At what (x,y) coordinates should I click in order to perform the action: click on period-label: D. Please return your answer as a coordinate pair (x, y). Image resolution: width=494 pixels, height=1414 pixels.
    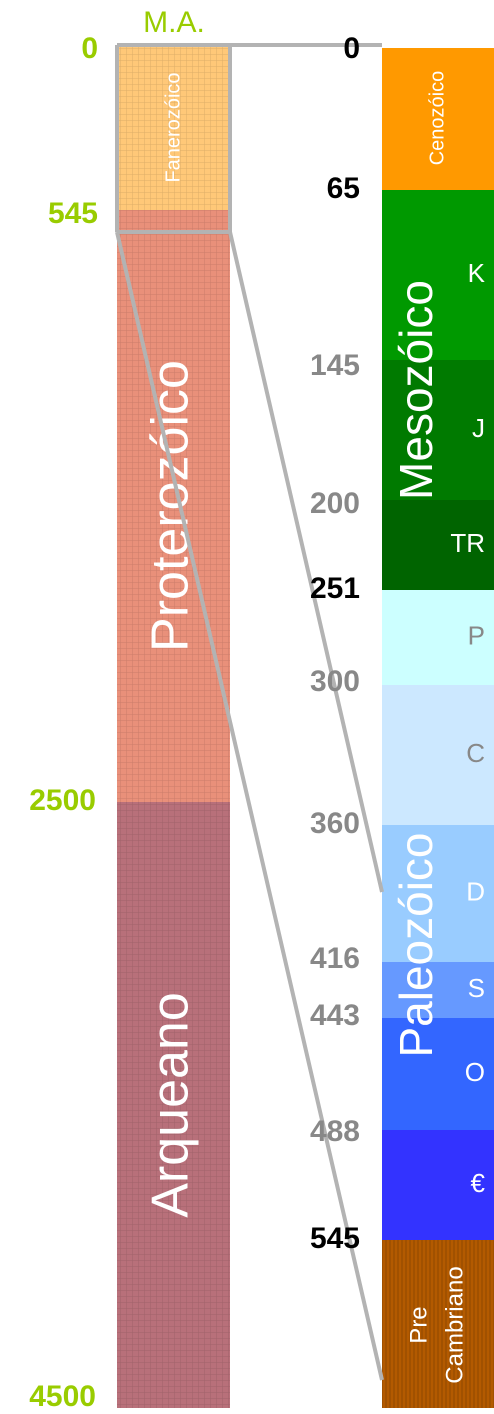
    Looking at the image, I should click on (475, 891).